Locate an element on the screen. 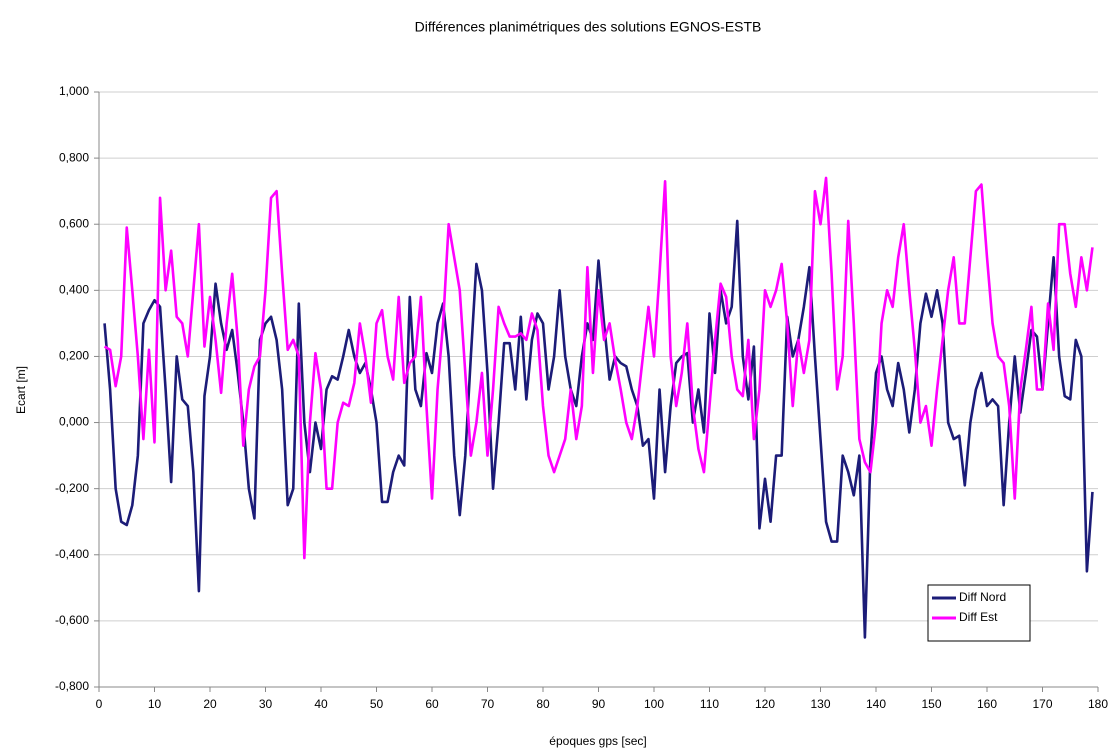 This screenshot has width=1117, height=753. x-tick-label: 120 is located at coordinates (765, 704).